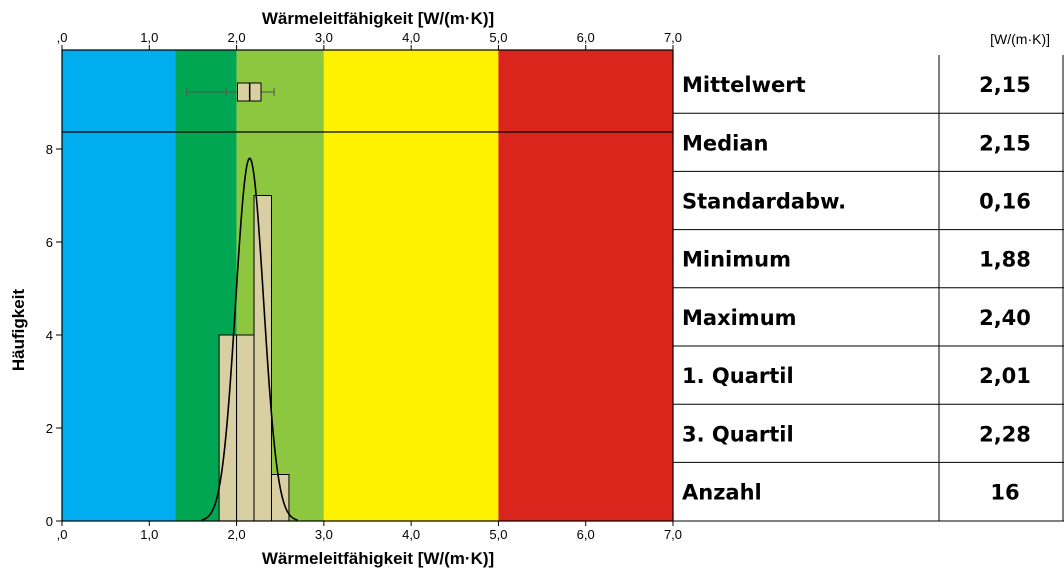  What do you see at coordinates (744, 85) in the screenshot?
I see `stat-label: Mittelwert` at bounding box center [744, 85].